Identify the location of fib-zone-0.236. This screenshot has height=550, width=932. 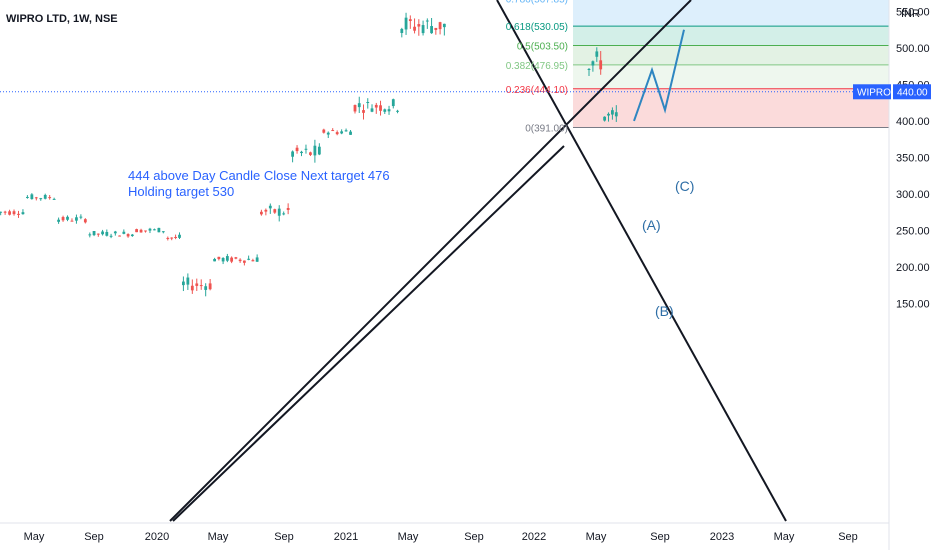
(731, 108).